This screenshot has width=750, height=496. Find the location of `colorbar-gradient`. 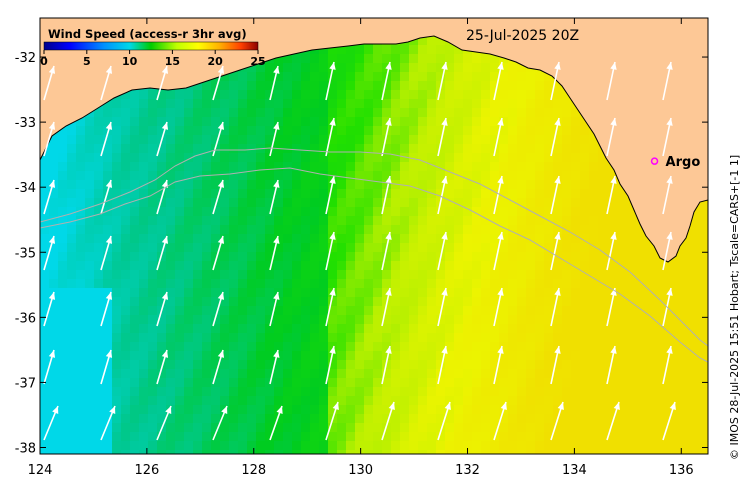

colorbar-gradient is located at coordinates (151, 46).